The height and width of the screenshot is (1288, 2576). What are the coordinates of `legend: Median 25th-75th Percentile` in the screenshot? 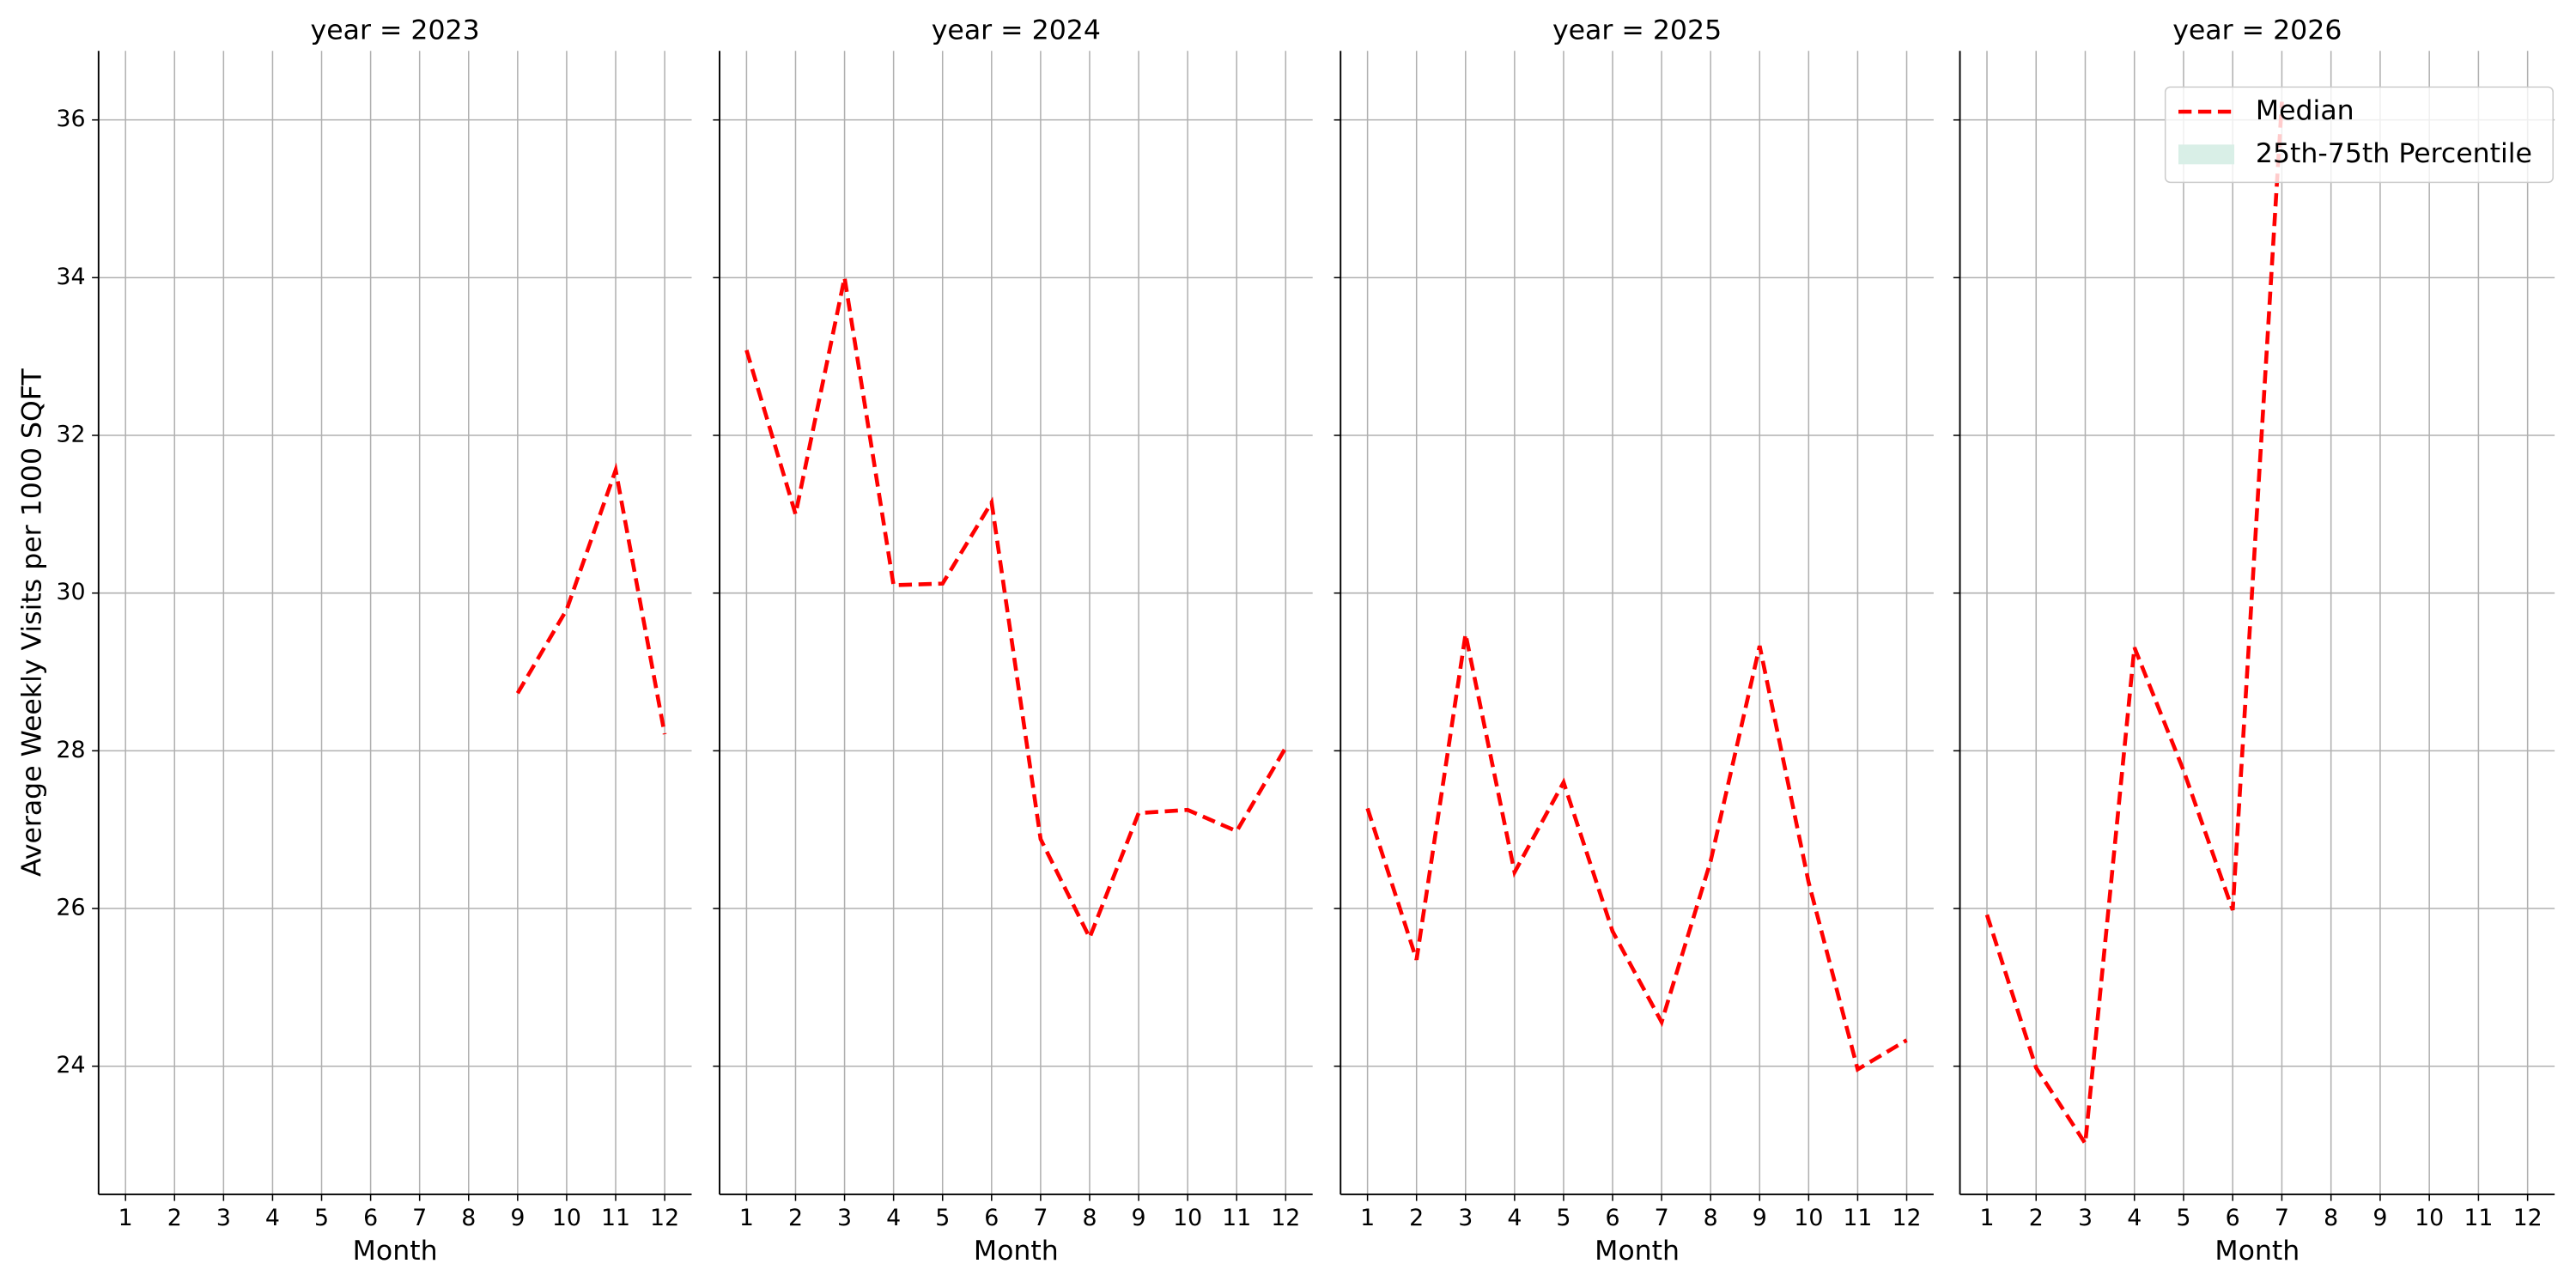 It's located at (2359, 135).